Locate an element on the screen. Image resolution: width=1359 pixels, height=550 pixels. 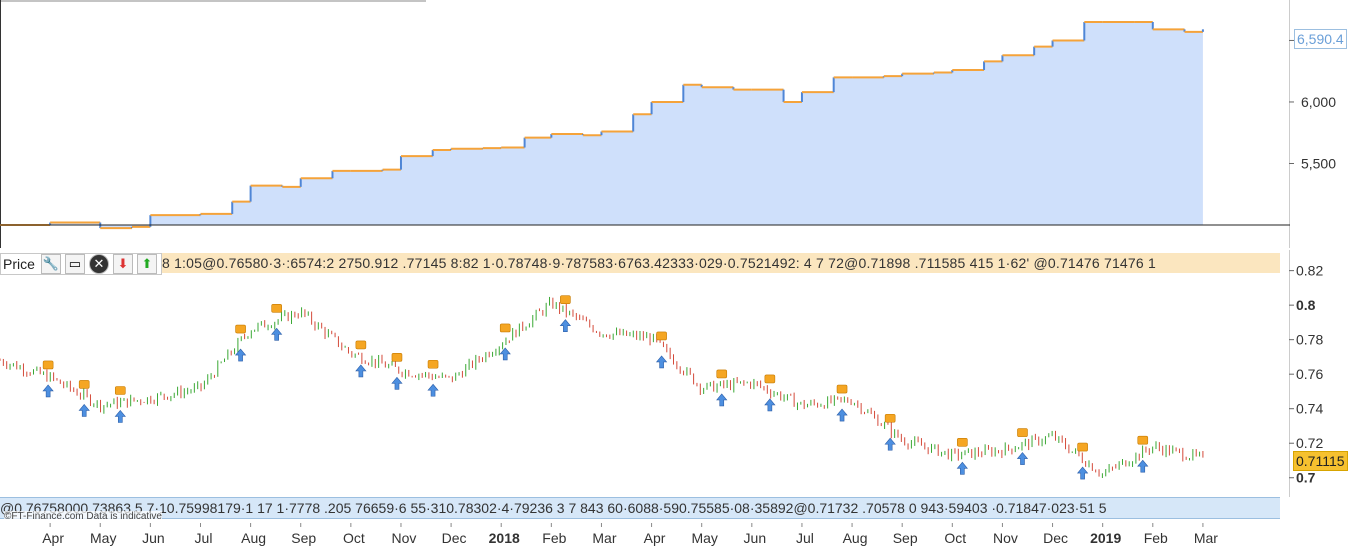
price-y-tick-label: 0.74 is located at coordinates (1309, 409).